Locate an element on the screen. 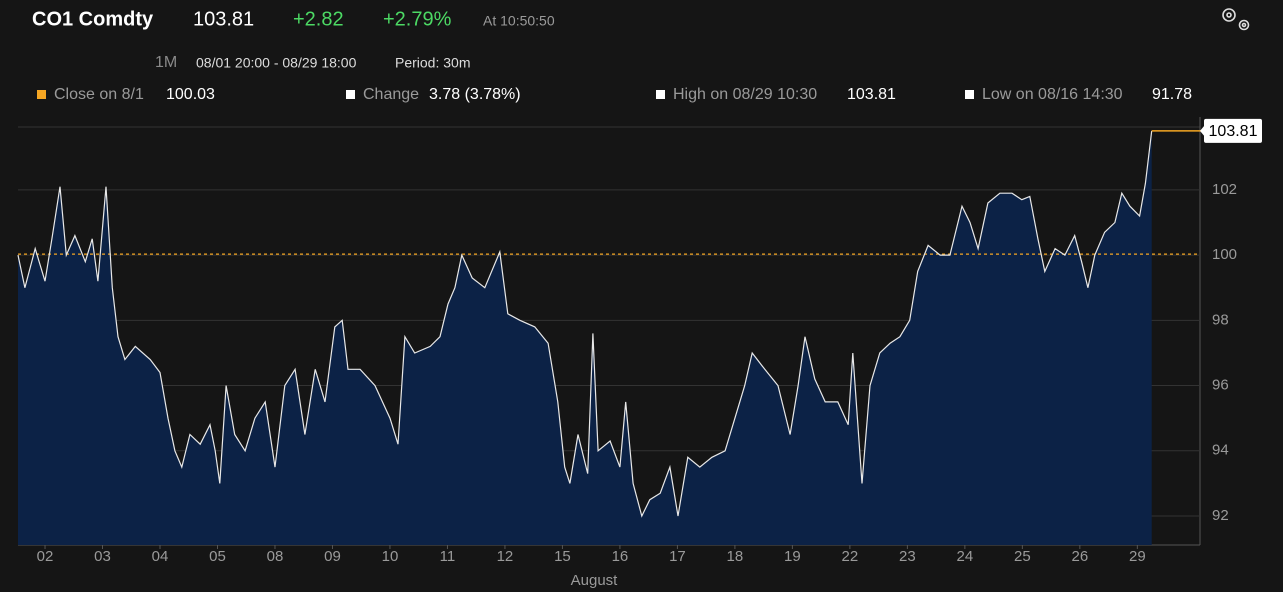 The width and height of the screenshot is (1283, 592). x-tick-label: 10 is located at coordinates (390, 556).